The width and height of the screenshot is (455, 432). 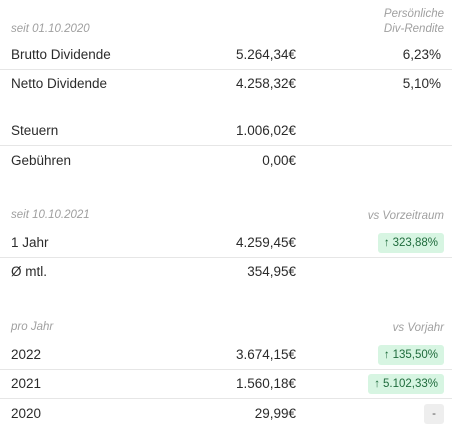 I want to click on since-section-header: seit 01.10.2020, so click(x=227, y=30).